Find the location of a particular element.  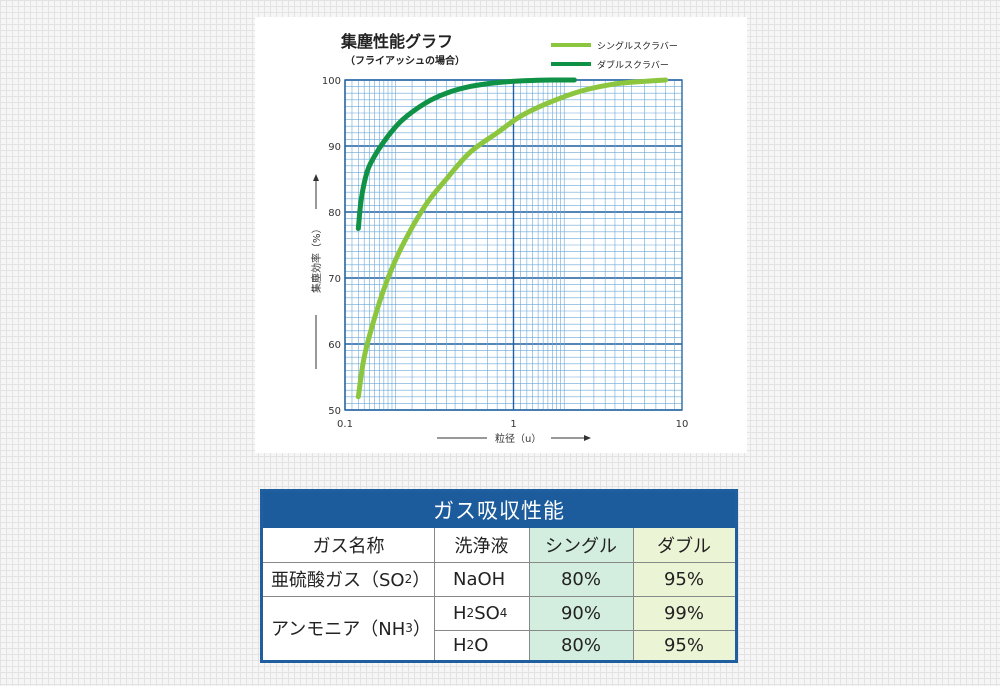

y-tick-label: 100 is located at coordinates (331, 81).